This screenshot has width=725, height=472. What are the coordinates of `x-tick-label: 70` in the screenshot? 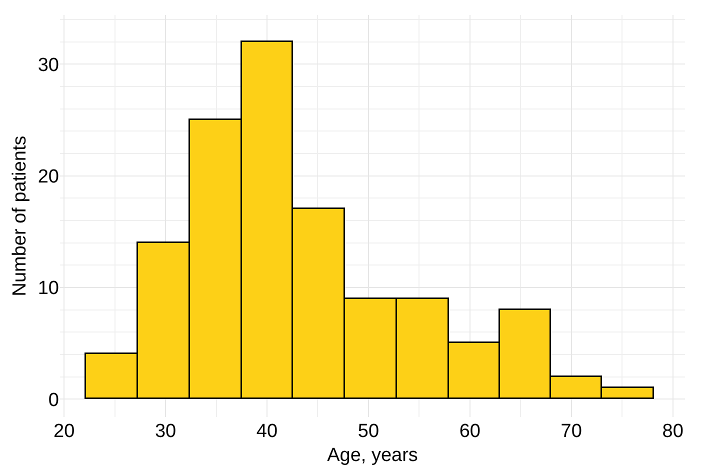 It's located at (571, 431).